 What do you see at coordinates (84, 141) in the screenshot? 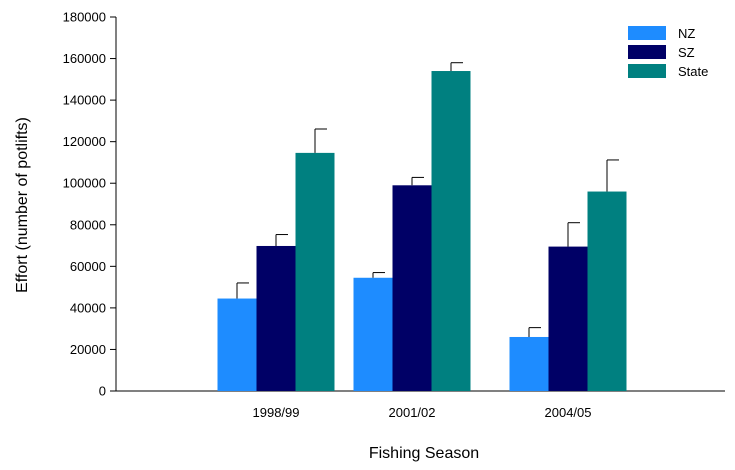
I see `y-tick-label: 120000` at bounding box center [84, 141].